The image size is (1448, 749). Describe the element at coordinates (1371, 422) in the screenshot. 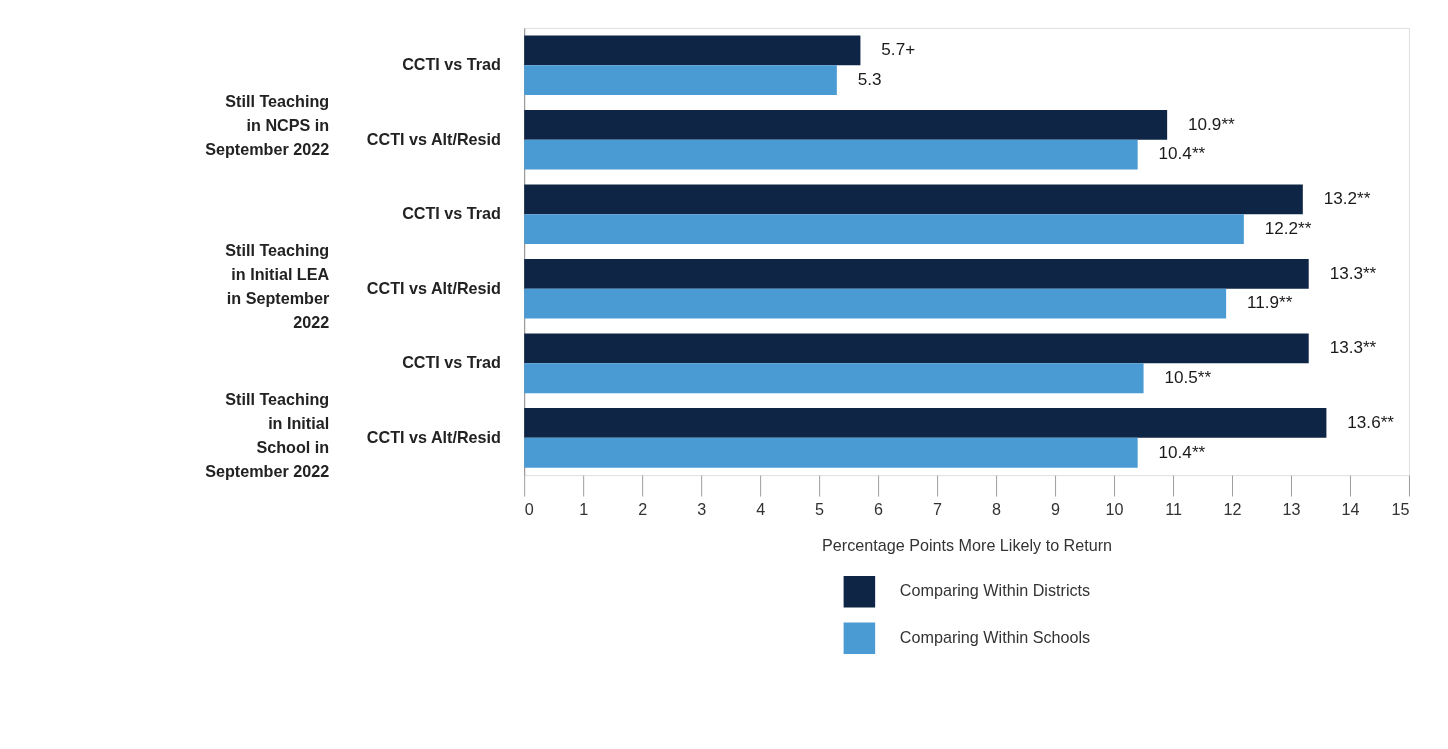

I see `data-label: 13.6**` at that location.